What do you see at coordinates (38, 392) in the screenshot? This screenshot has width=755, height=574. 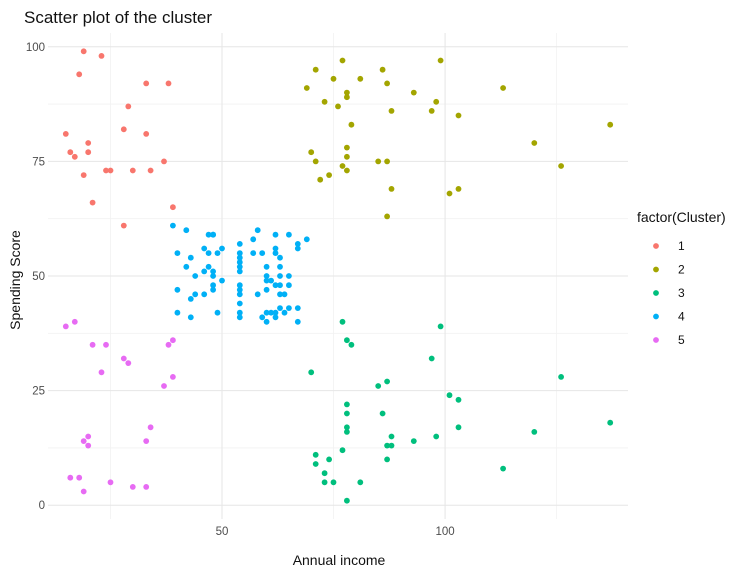 I see `y-tick-label: 25` at bounding box center [38, 392].